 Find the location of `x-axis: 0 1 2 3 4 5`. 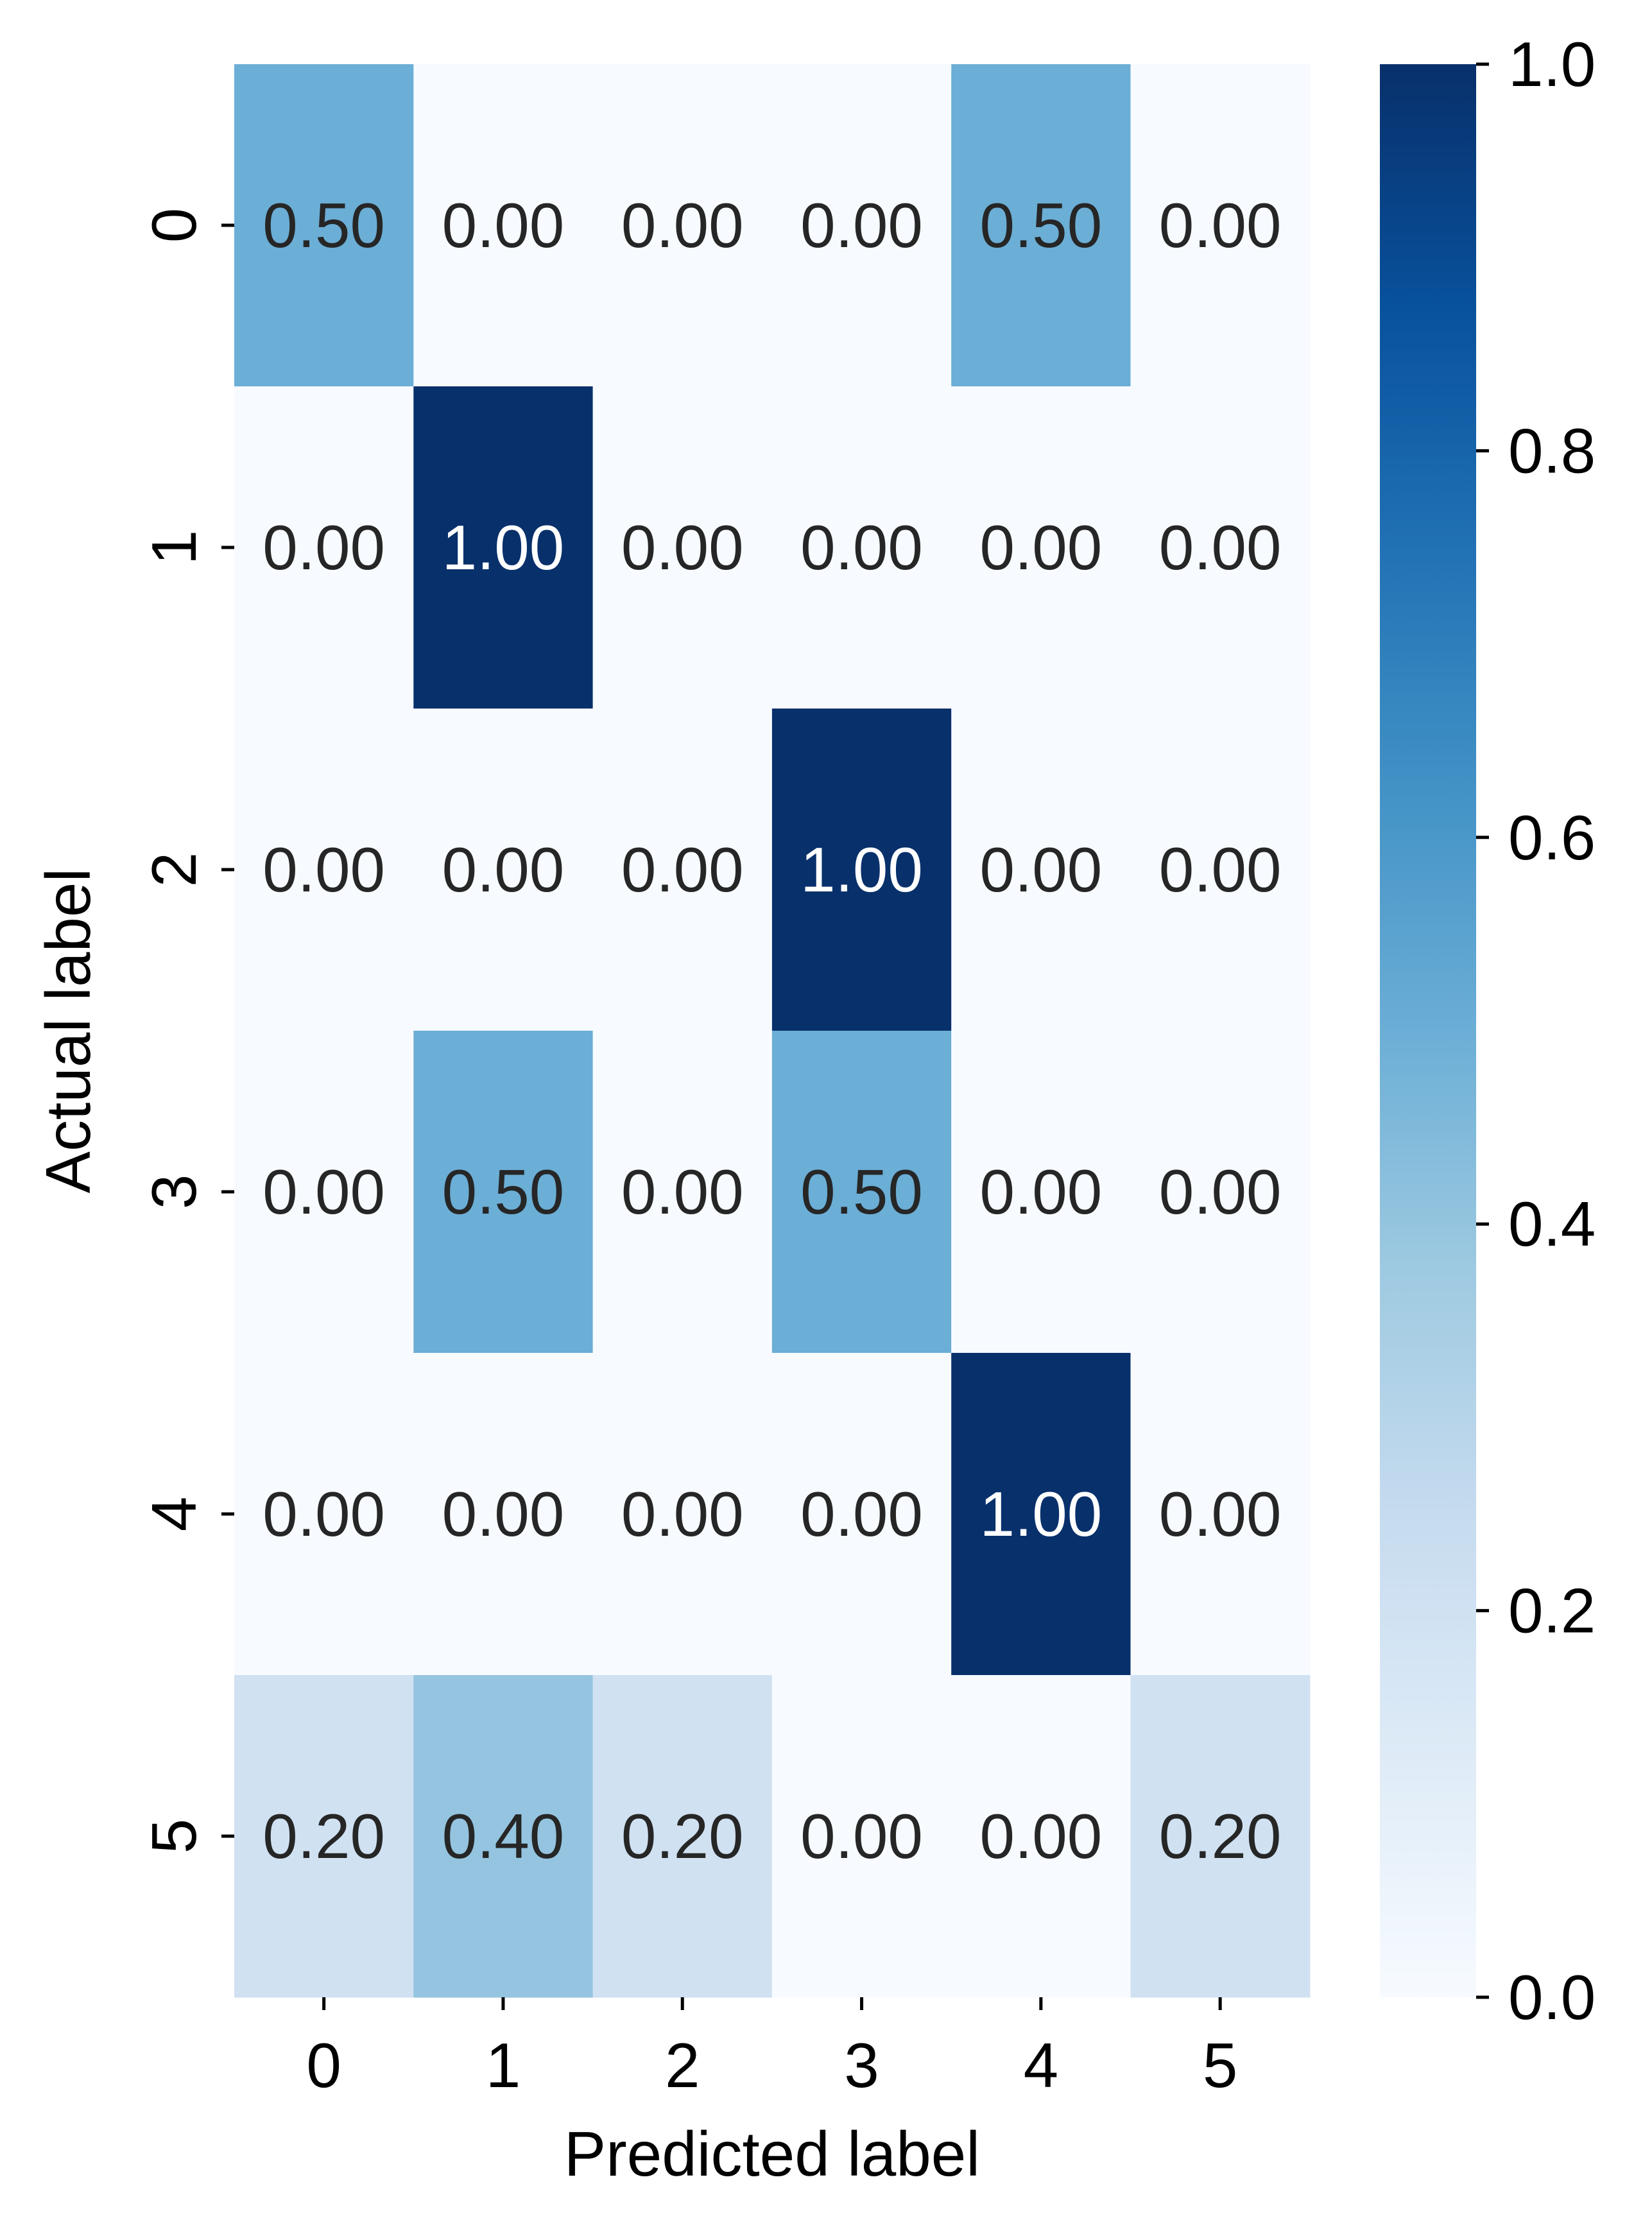

x-axis: 0 1 2 3 4 5 is located at coordinates (771, 2049).